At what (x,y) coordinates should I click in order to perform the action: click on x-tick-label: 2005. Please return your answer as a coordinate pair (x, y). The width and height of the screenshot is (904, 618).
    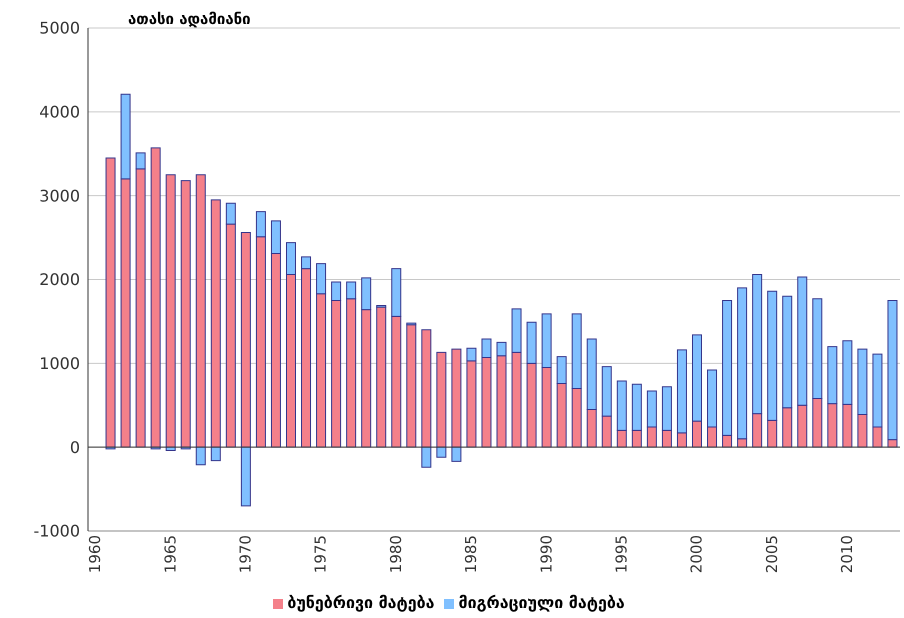
    Looking at the image, I should click on (771, 554).